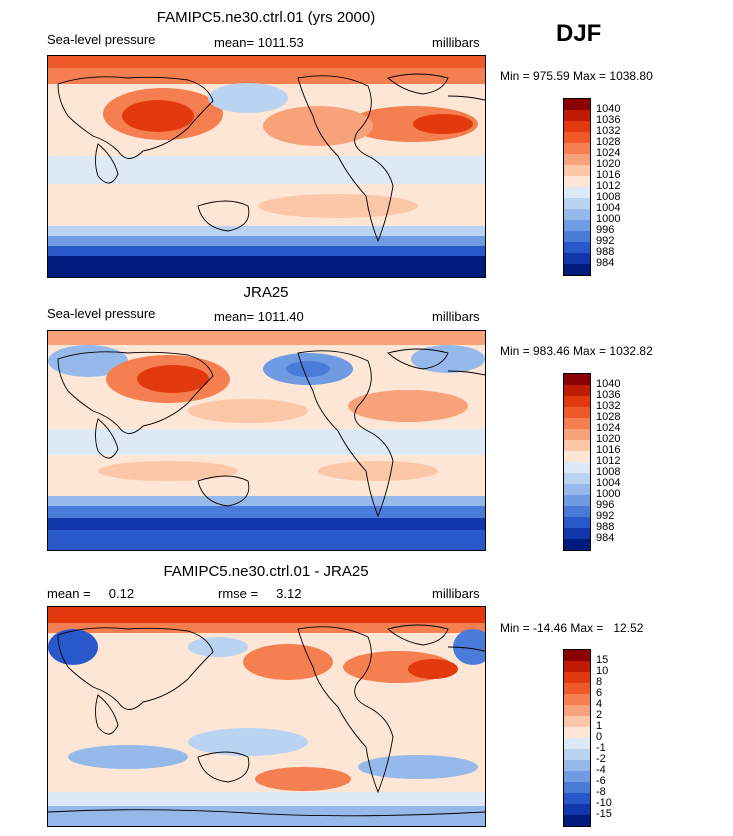 The height and width of the screenshot is (836, 733). Describe the element at coordinates (433, 669) in the screenshot. I see `north-atlantic-positive-core` at that location.